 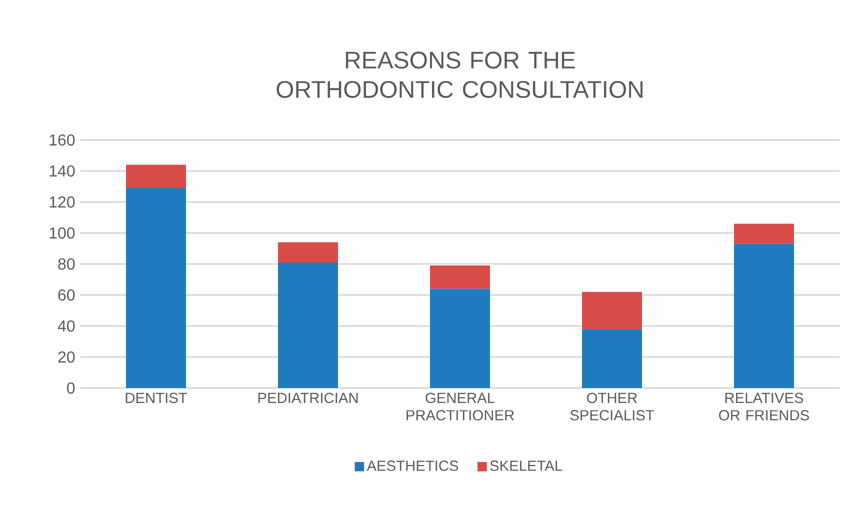 What do you see at coordinates (308, 398) in the screenshot?
I see `x-tick-label: PEDIATRICIAN` at bounding box center [308, 398].